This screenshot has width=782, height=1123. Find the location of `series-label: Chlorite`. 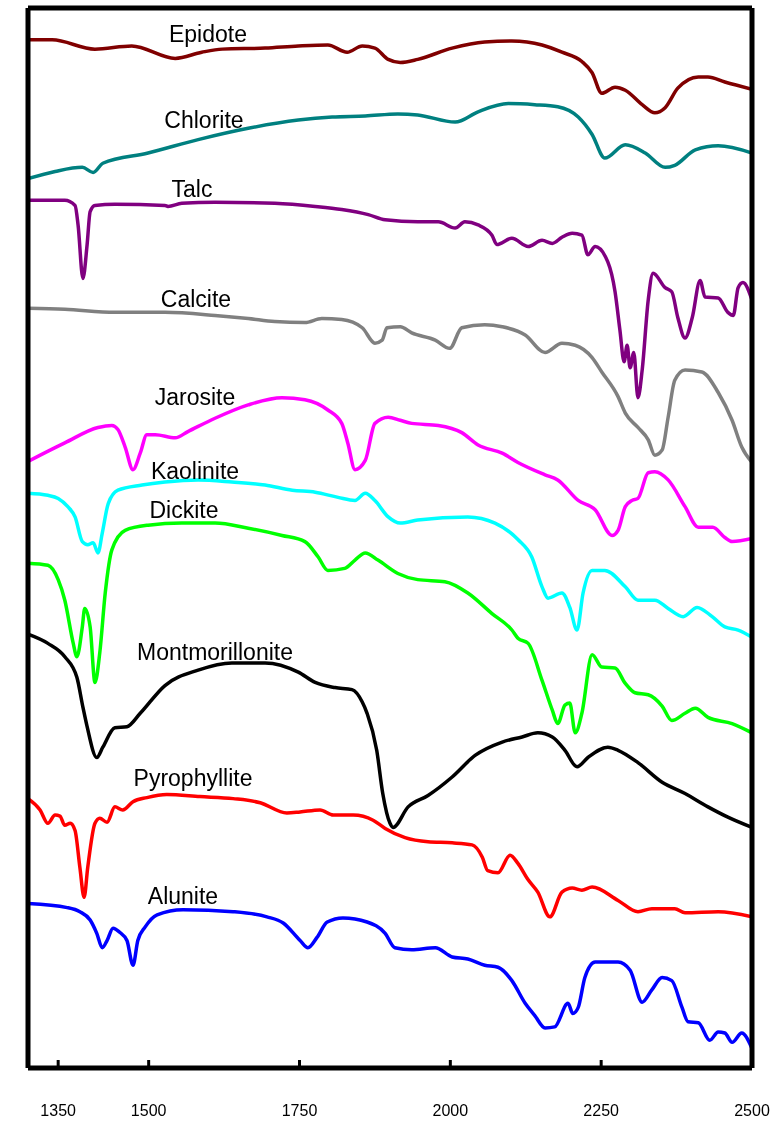

series-label: Chlorite is located at coordinates (204, 119).